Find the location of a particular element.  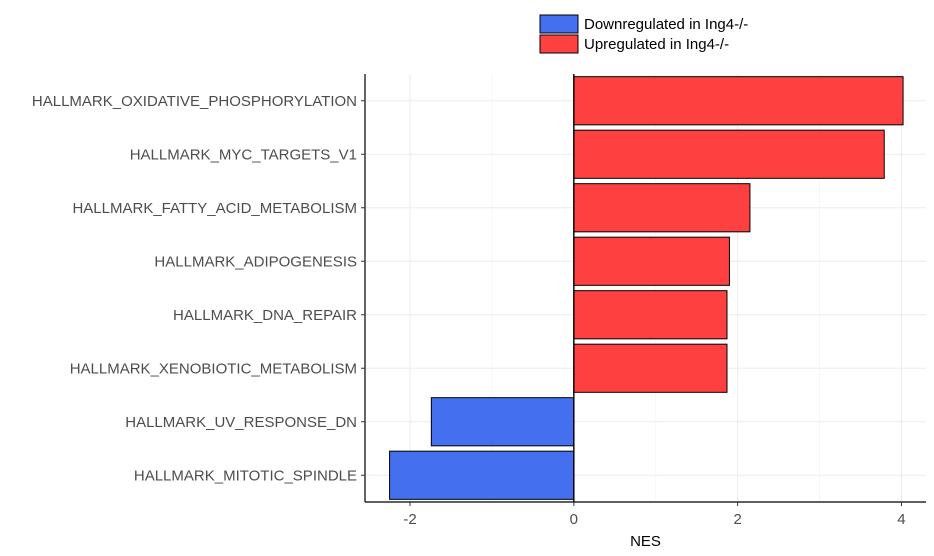

category-label: HALLMARK_XENOBIOTIC_METABOLISM is located at coordinates (213, 368).